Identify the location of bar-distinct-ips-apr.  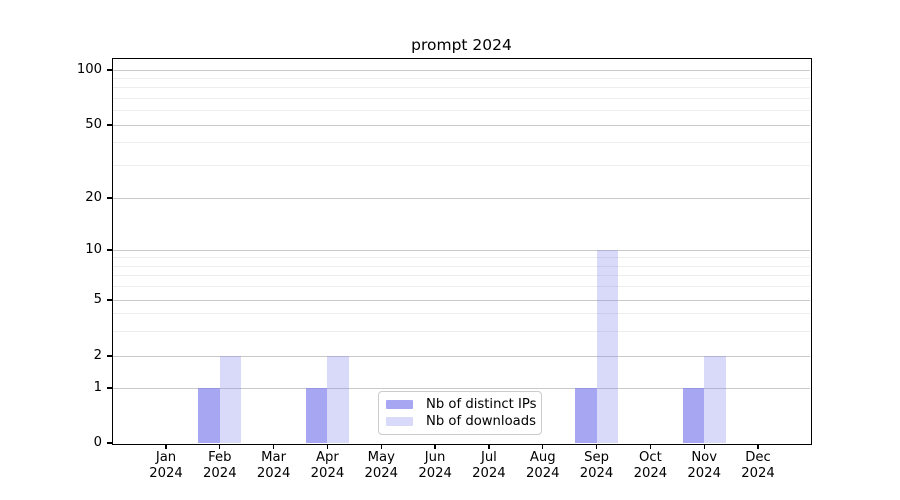
(316, 415).